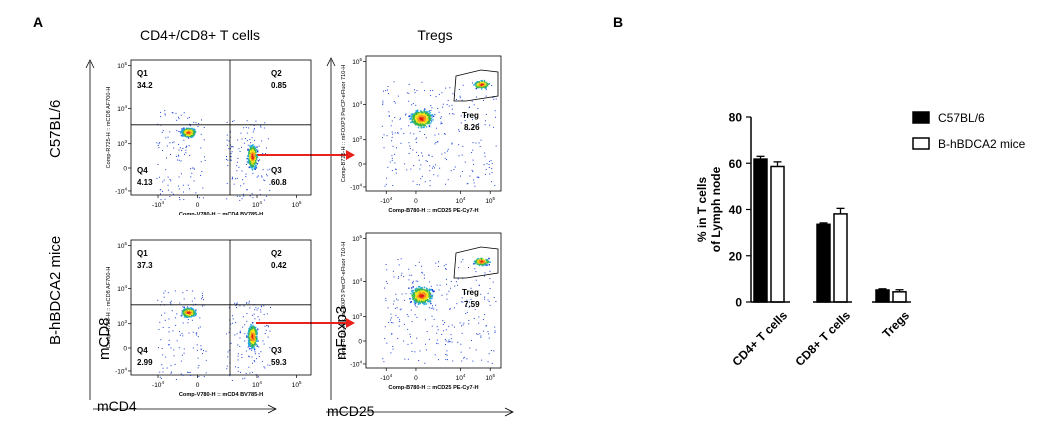 Image resolution: width=1061 pixels, height=433 pixels. Describe the element at coordinates (360, 342) in the screenshot. I see `y-tick-label: 0` at that location.